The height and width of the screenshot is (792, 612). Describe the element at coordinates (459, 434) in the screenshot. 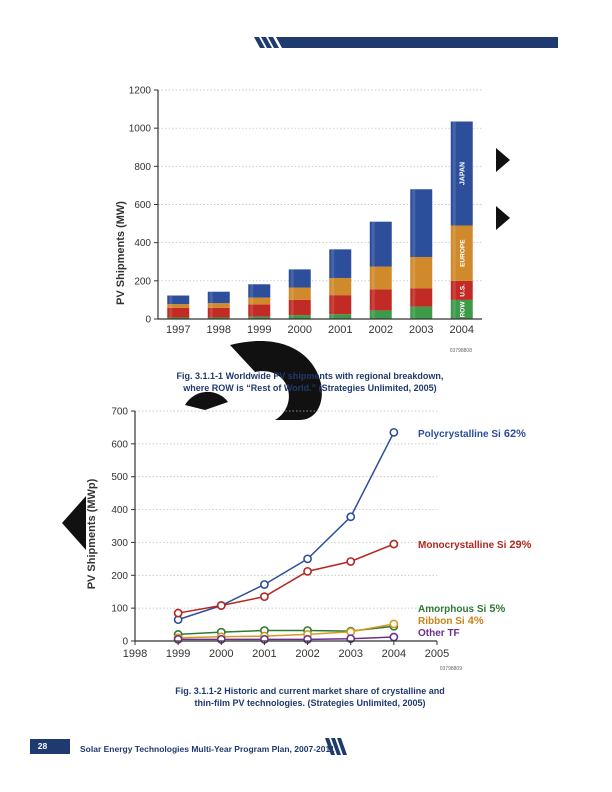

I see `series-label-name: Polycrystalline Si` at that location.